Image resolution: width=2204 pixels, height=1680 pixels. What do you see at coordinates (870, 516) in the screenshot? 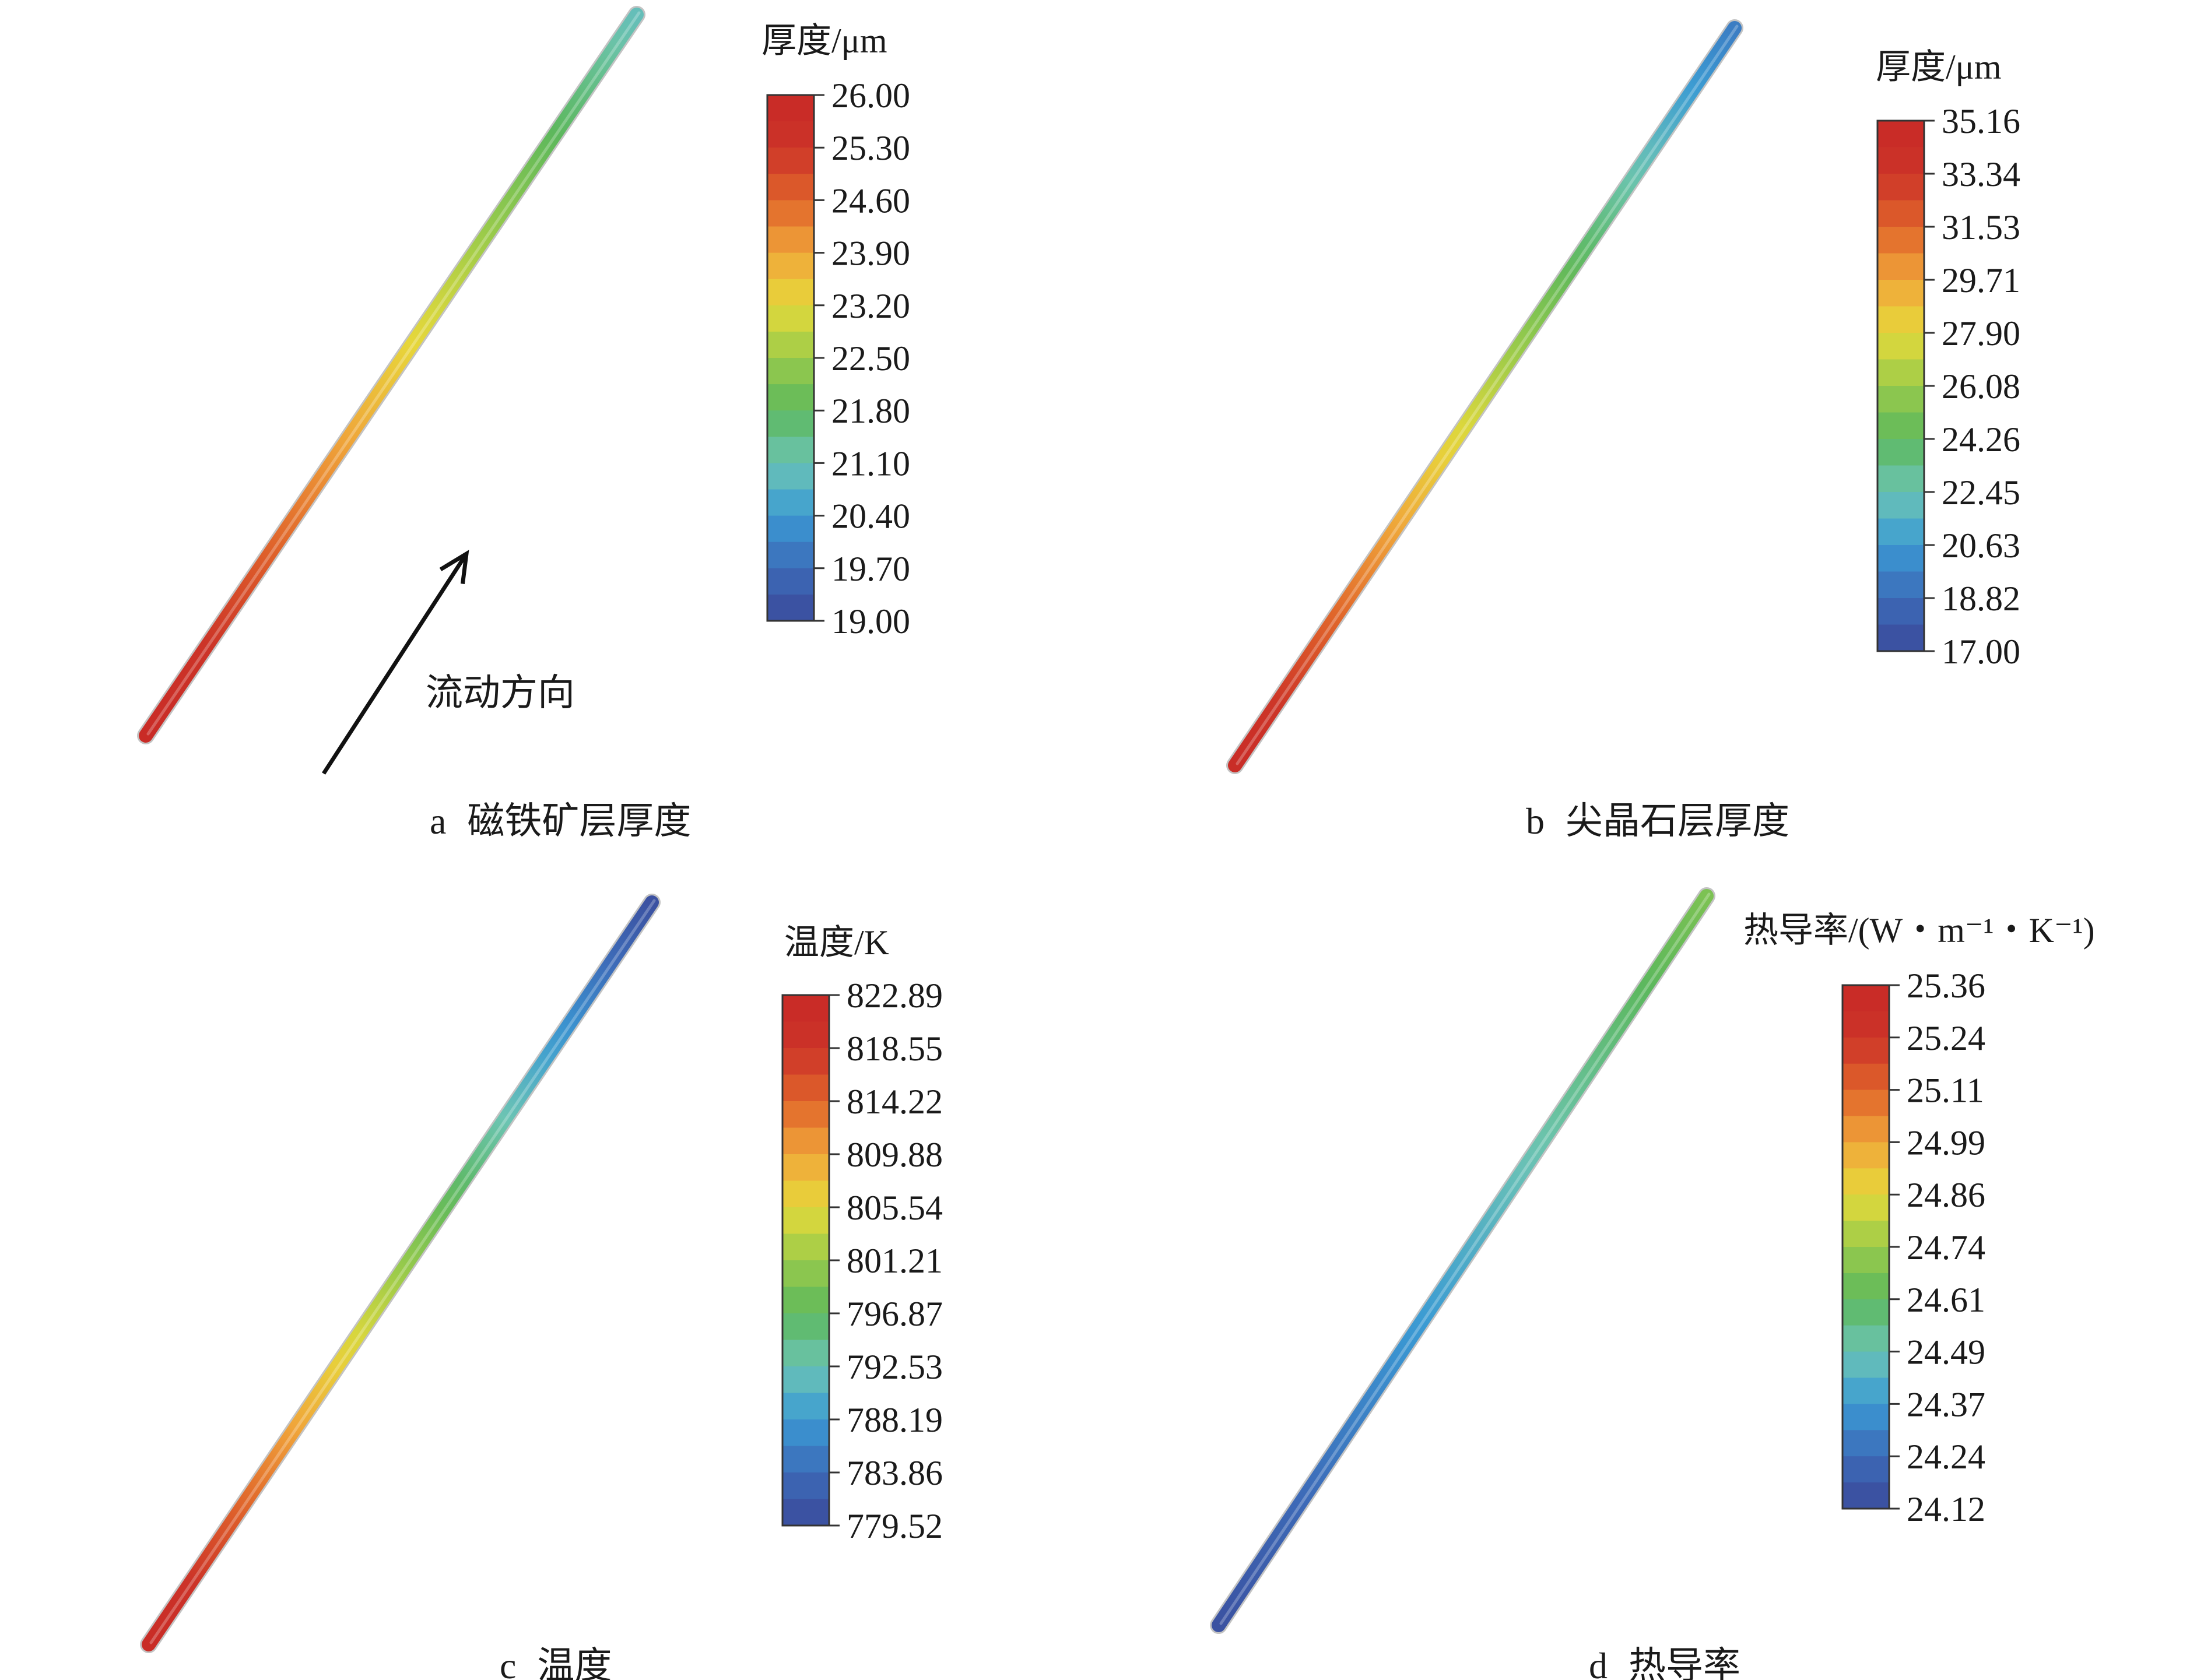
I see `colorbar-tick-label: 20.40` at bounding box center [870, 516].